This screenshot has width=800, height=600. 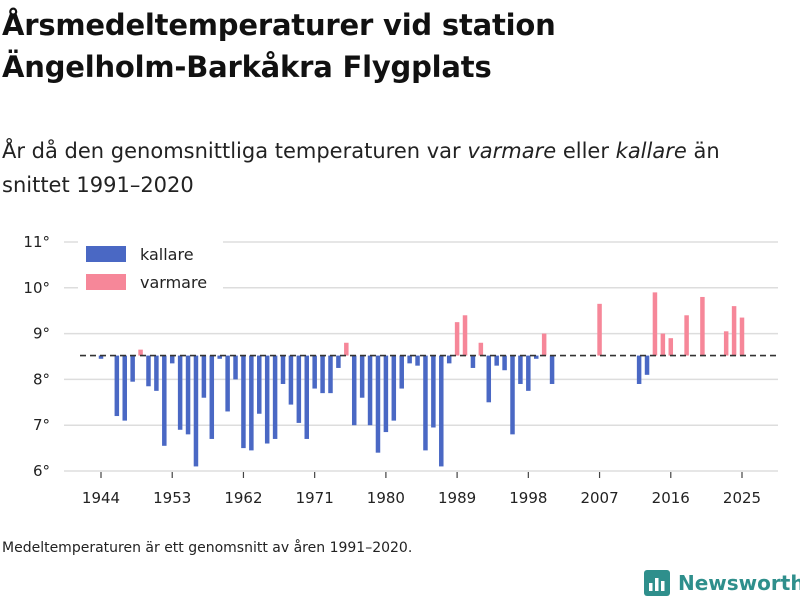 I want to click on bar-1958, so click(x=212, y=397).